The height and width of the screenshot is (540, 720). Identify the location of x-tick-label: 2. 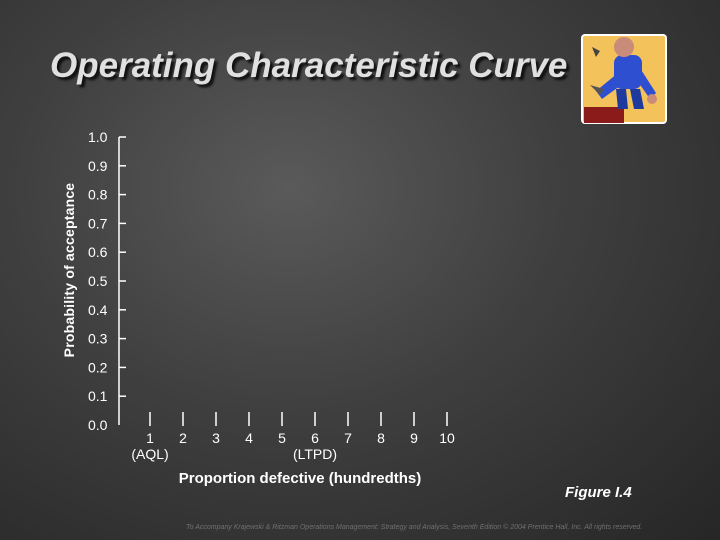
(183, 438).